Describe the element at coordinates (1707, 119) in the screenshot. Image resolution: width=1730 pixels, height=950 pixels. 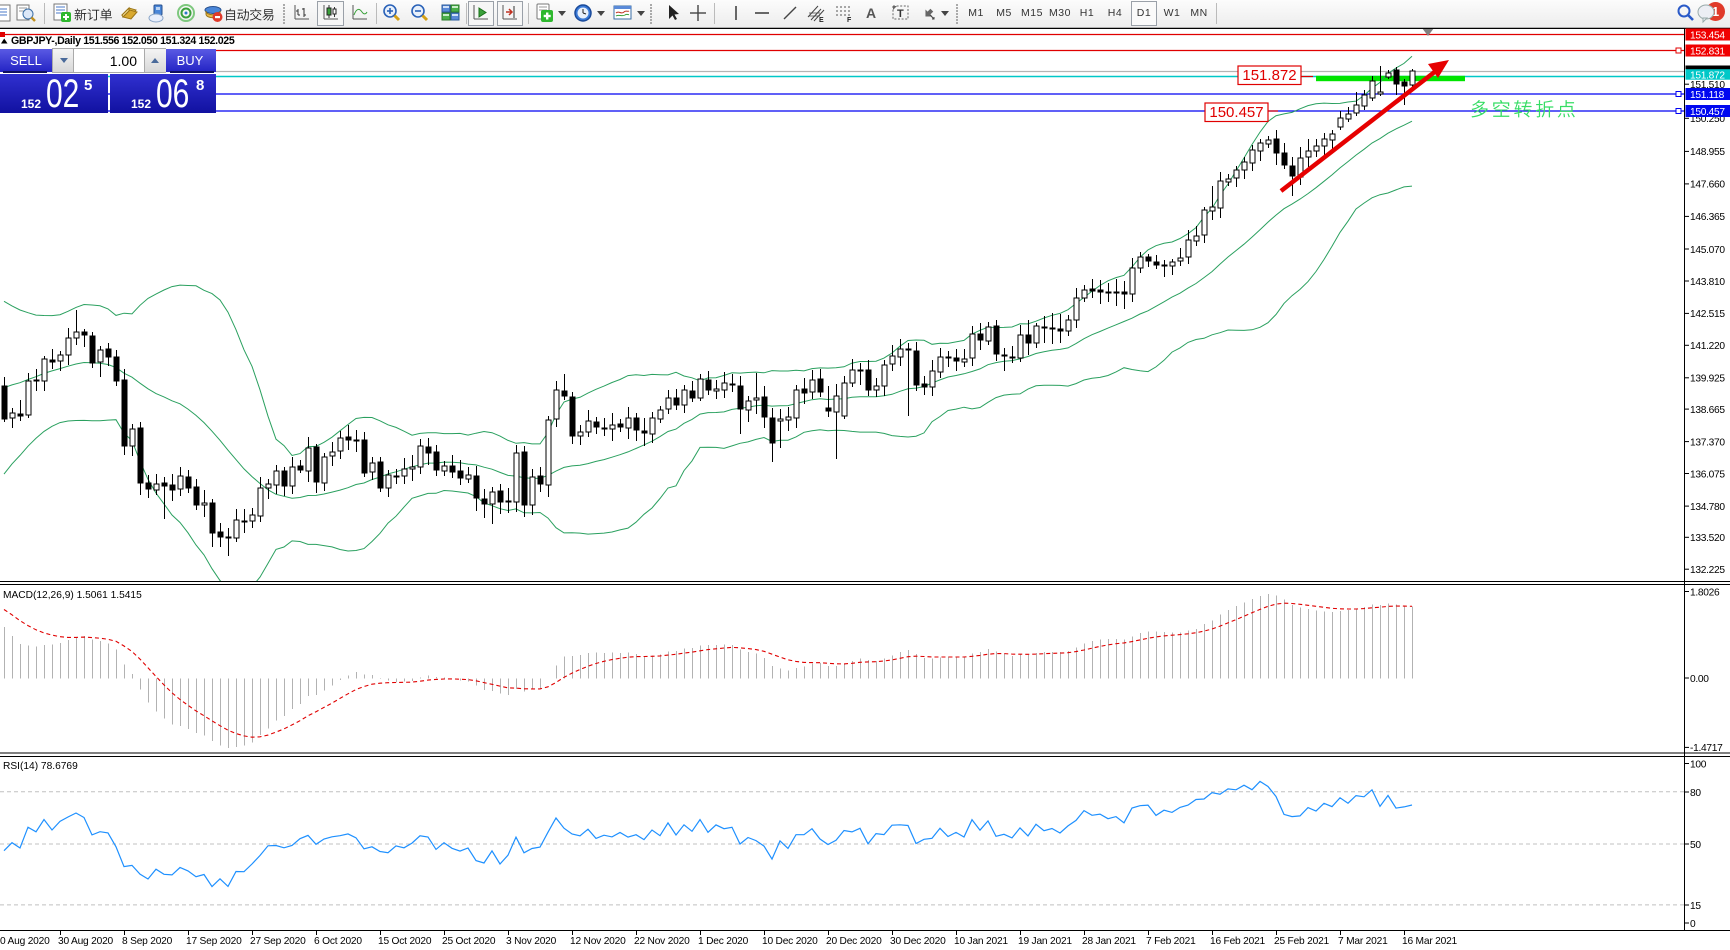
I see `svg-text: 150.250` at that location.